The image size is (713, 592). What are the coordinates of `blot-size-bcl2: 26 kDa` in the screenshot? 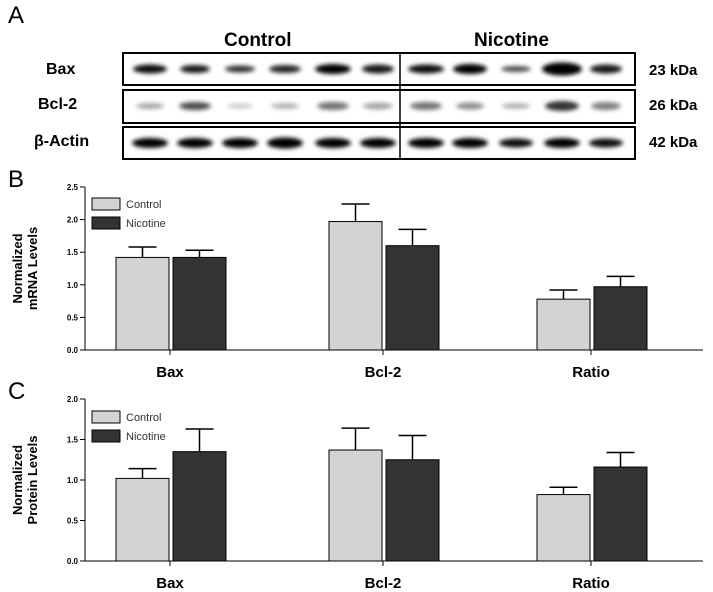 It's located at (673, 105).